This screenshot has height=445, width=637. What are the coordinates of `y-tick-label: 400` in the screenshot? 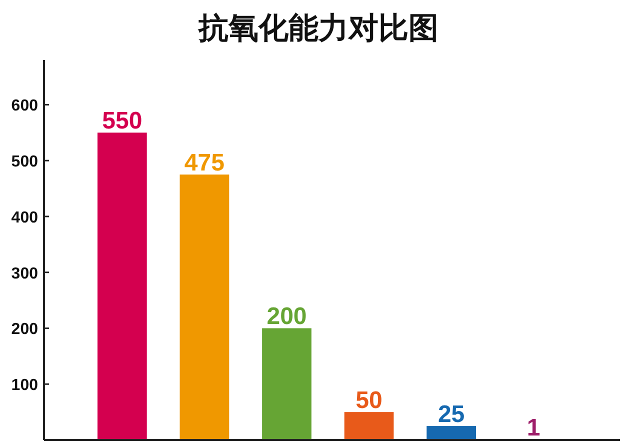 It's located at (24, 217).